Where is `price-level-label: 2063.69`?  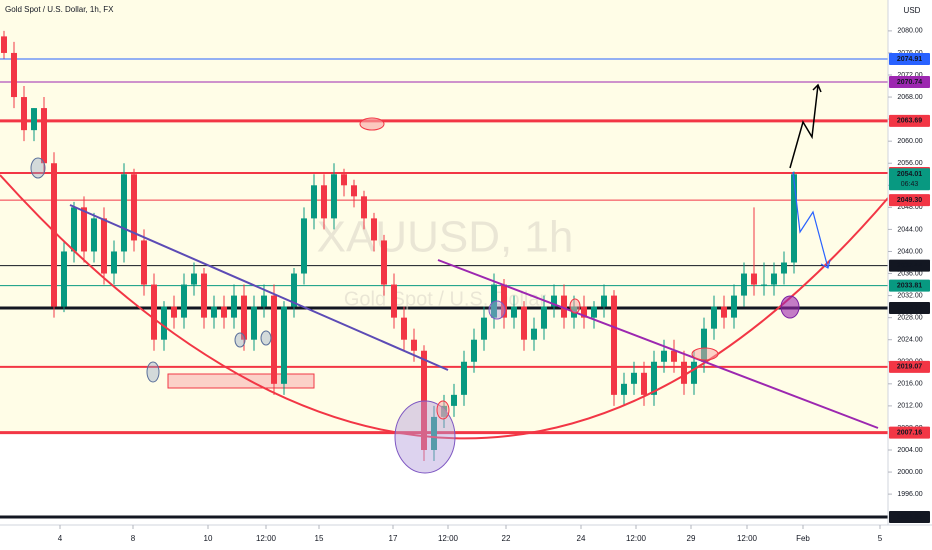
price-level-label: 2063.69 is located at coordinates (909, 121).